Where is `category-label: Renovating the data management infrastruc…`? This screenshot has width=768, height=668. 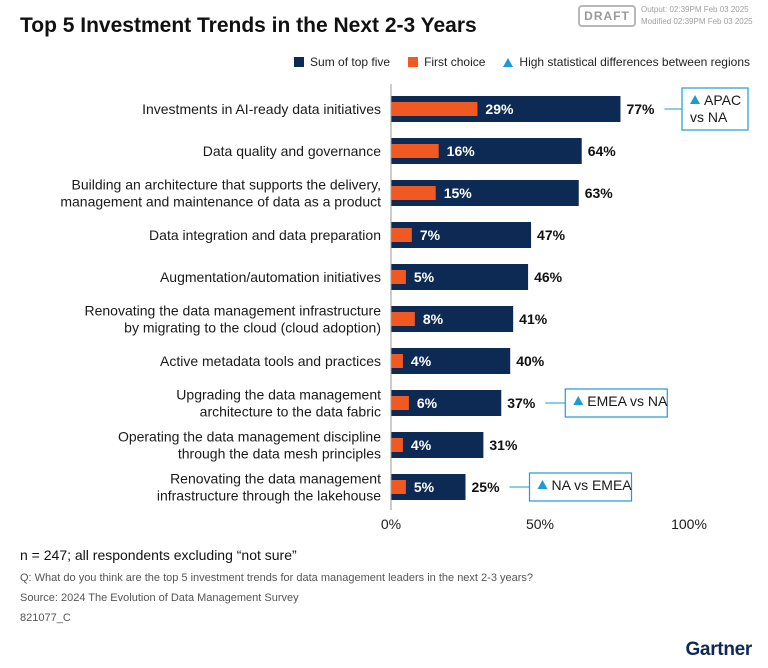 category-label: Renovating the data management infrastruc… is located at coordinates (269, 487).